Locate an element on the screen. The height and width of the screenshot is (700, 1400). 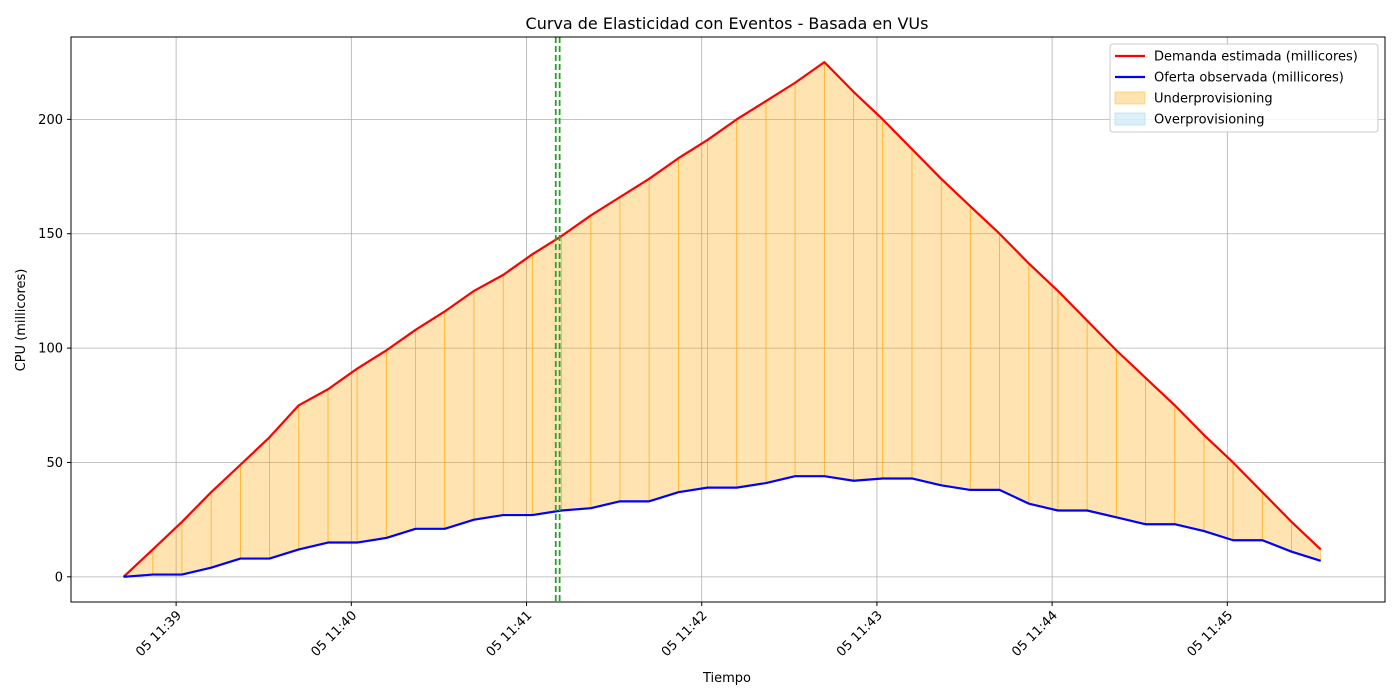
x-tick-label: 05 11:45 is located at coordinates (1210, 634).